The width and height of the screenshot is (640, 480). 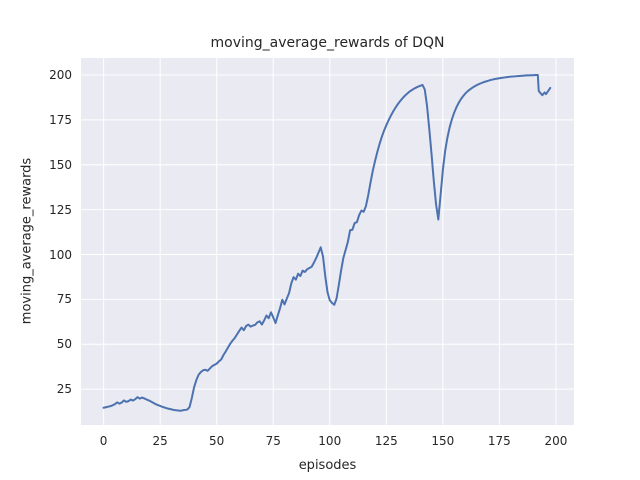 What do you see at coordinates (273, 441) in the screenshot?
I see `x-tick-label: 75` at bounding box center [273, 441].